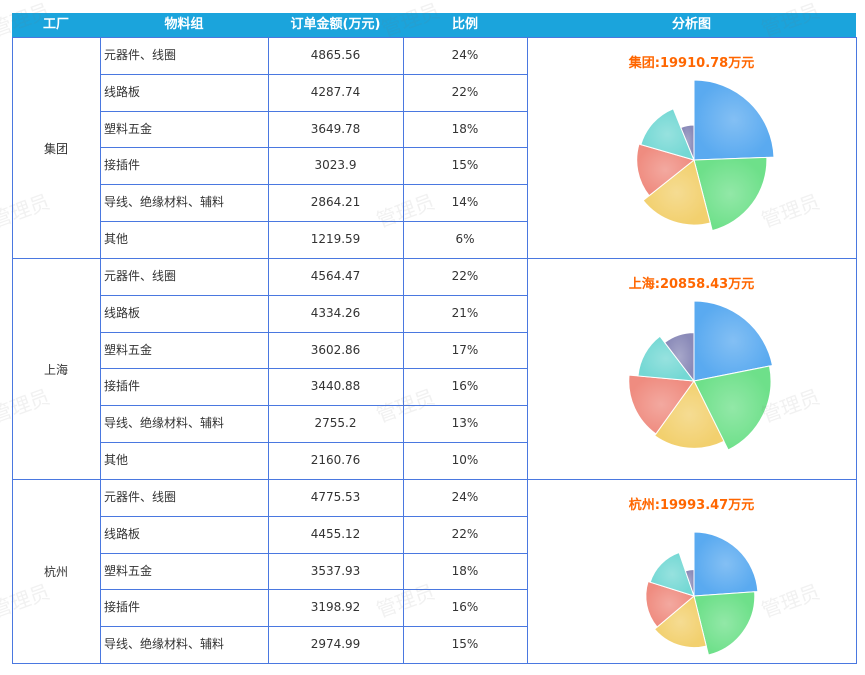 This screenshot has height=675, width=865. What do you see at coordinates (335, 386) in the screenshot?
I see `amount-cell: 3440.88` at bounding box center [335, 386].